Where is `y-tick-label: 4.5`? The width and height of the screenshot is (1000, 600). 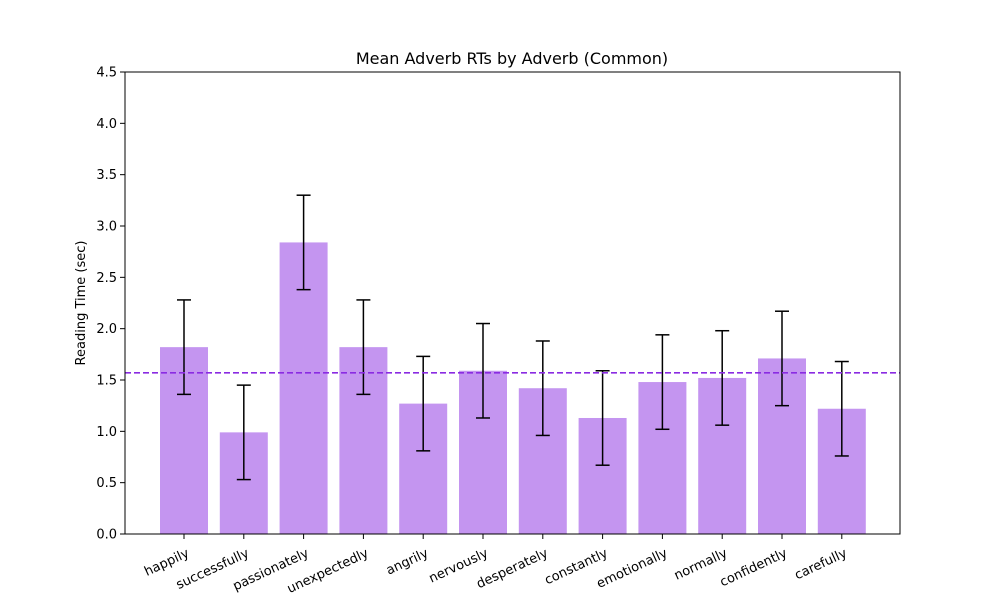 y-tick-label: 4.5 is located at coordinates (106, 73).